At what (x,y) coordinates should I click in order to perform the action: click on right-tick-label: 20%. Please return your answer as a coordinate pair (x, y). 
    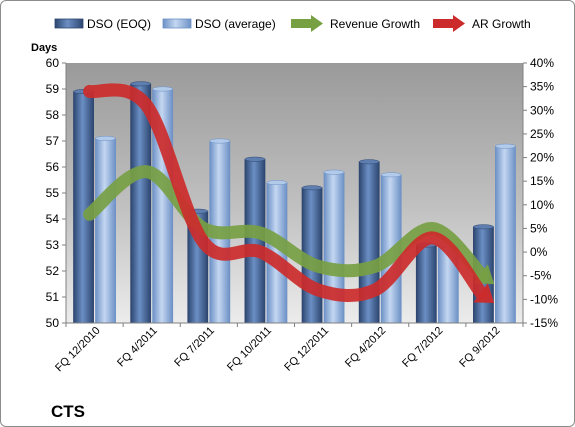
    Looking at the image, I should click on (542, 158).